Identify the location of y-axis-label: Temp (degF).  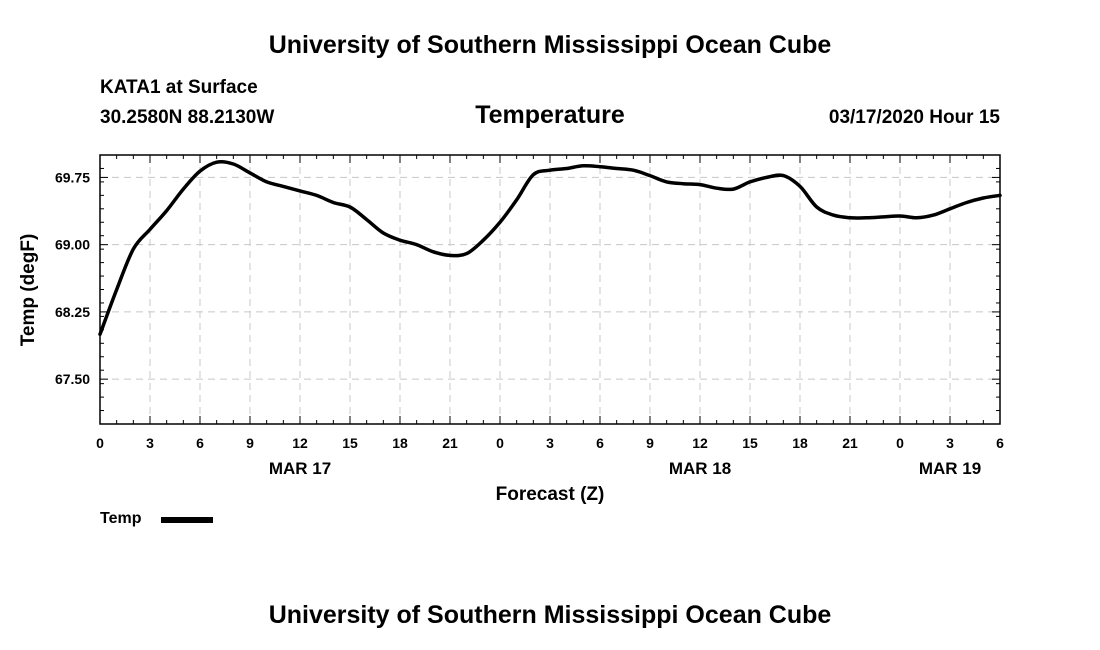
(28, 290).